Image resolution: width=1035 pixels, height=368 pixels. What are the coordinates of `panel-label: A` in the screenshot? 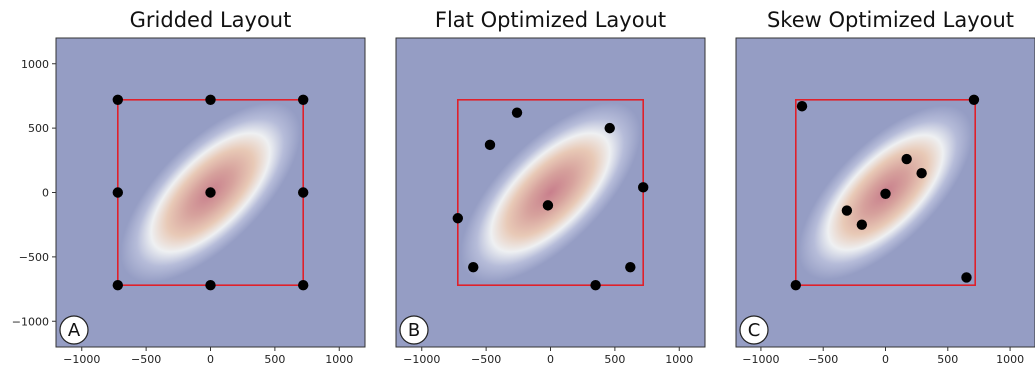 It's located at (74, 330).